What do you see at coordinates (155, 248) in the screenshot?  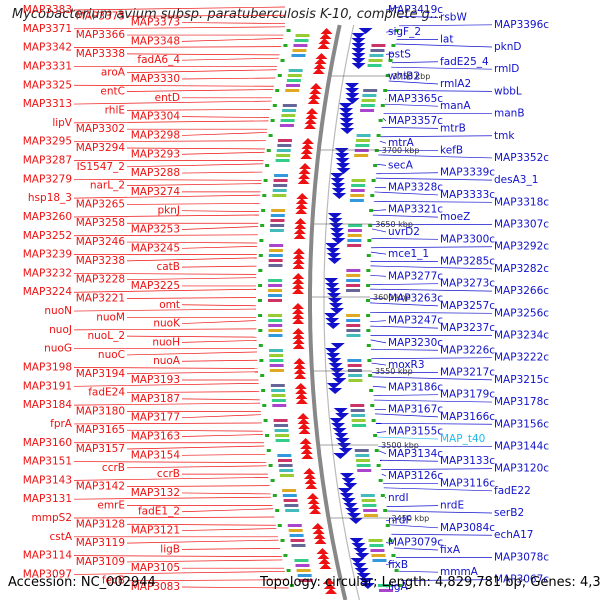 I see `left-gene-label: MAP3245` at bounding box center [155, 248].